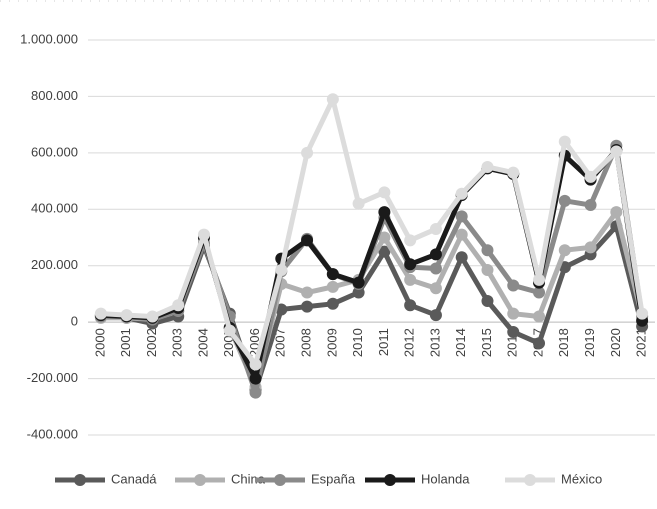 Image resolution: width=657 pixels, height=509 pixels. What do you see at coordinates (331, 342) in the screenshot?
I see `x-tick-label: 2009` at bounding box center [331, 342].